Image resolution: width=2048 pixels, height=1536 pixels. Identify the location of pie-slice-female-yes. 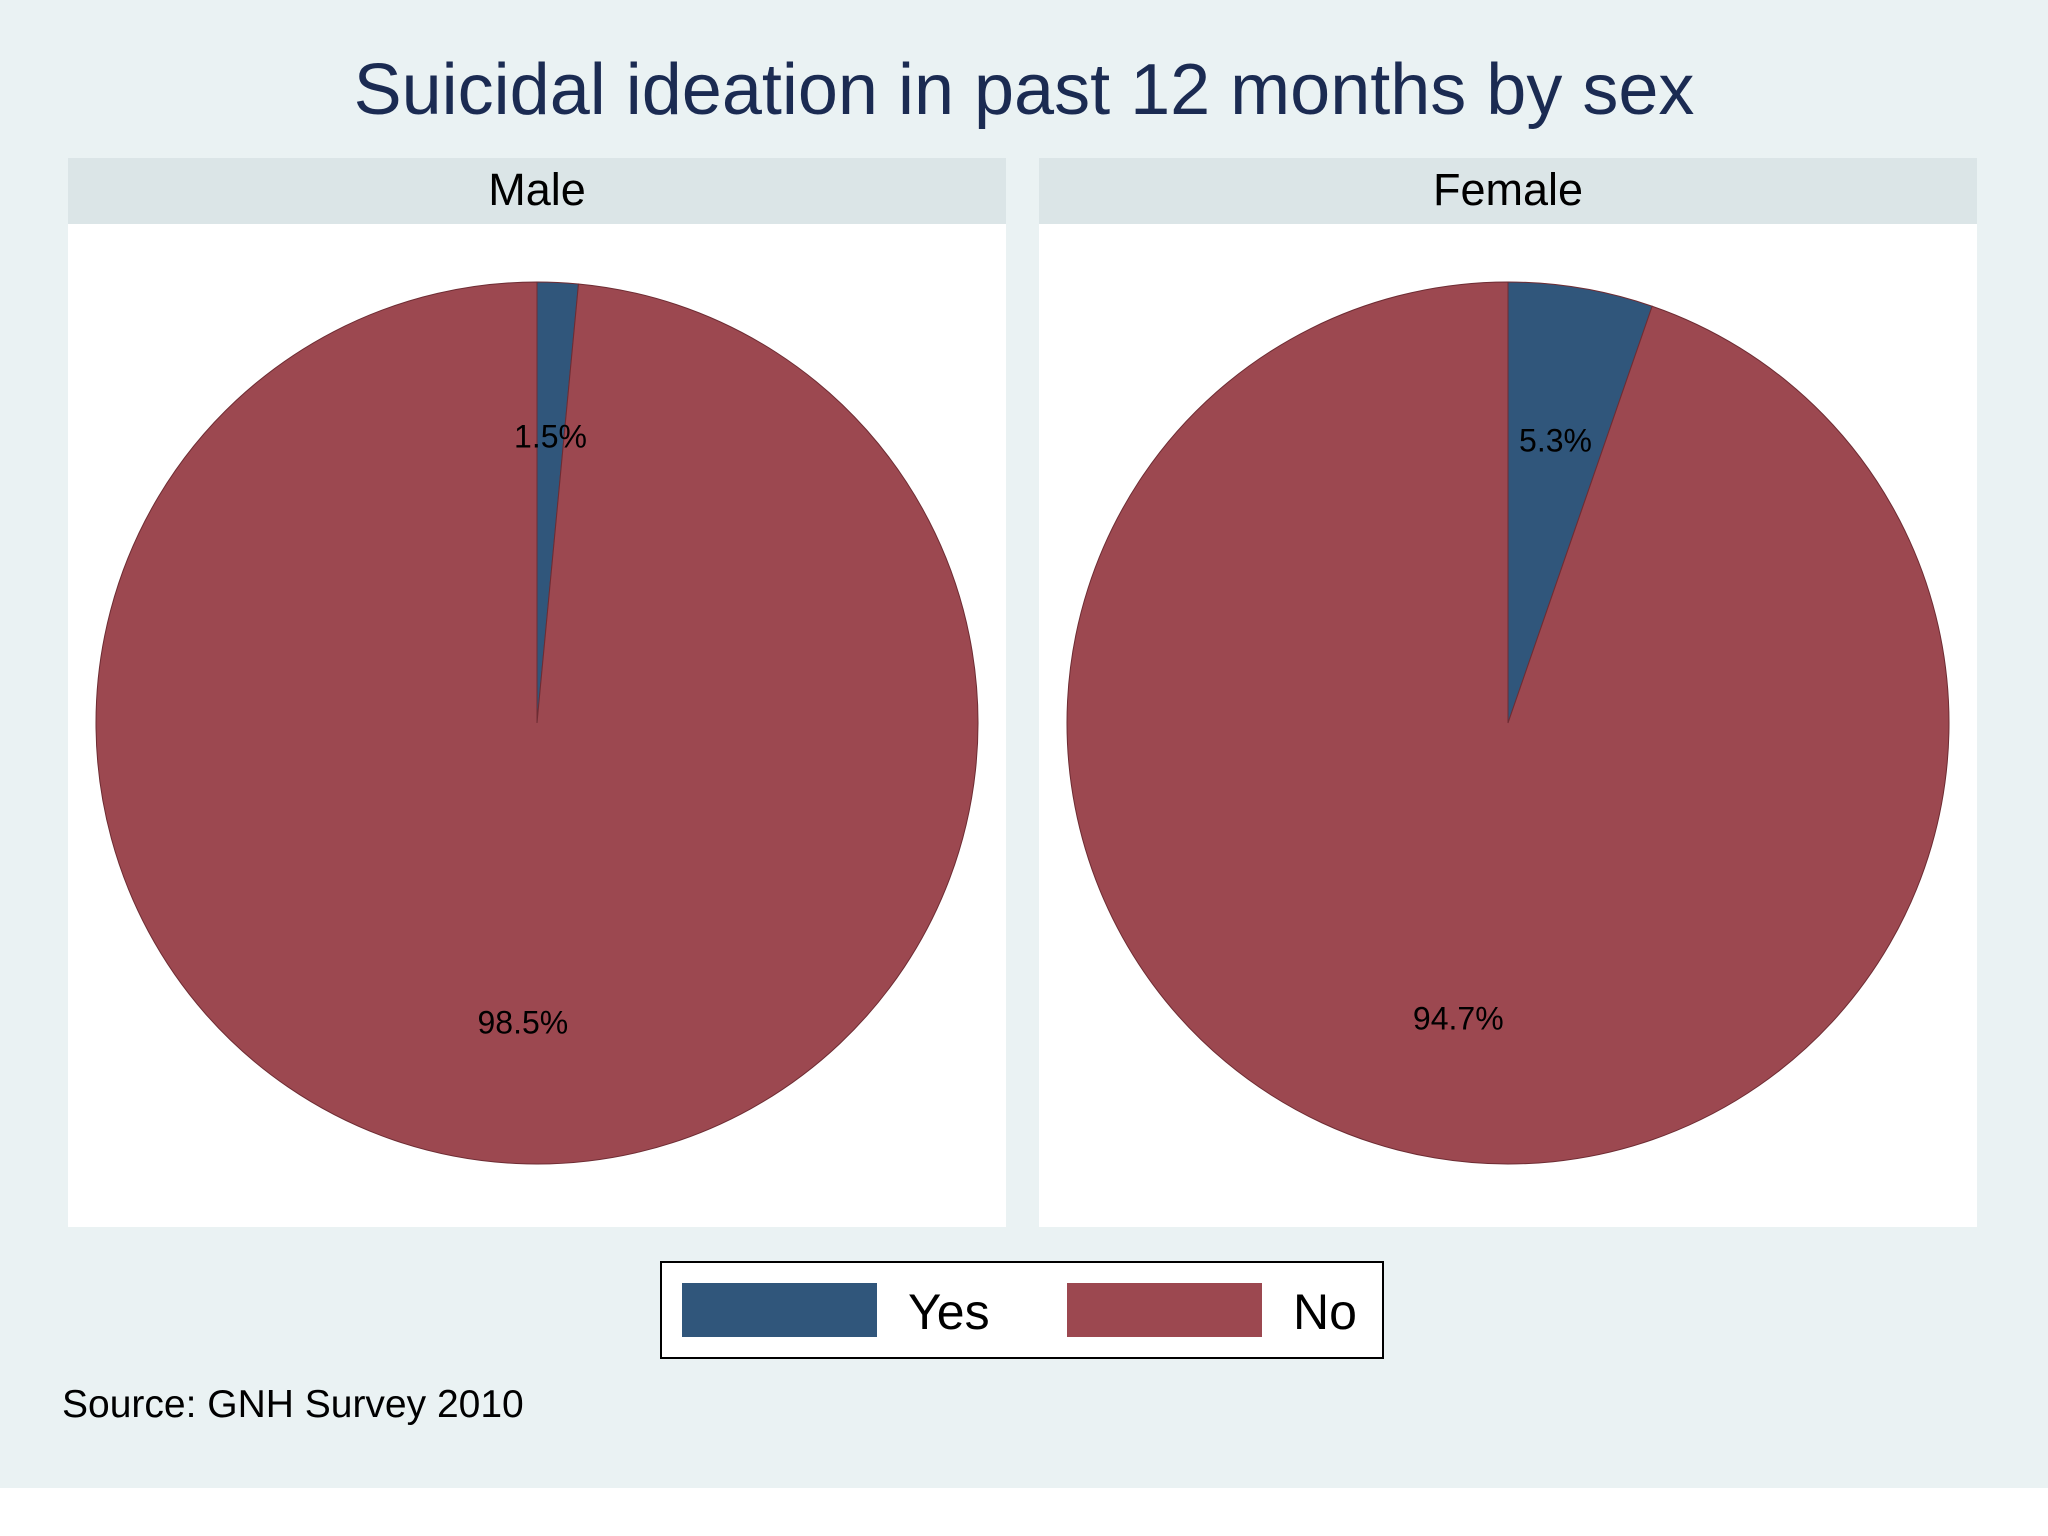
(1580, 502).